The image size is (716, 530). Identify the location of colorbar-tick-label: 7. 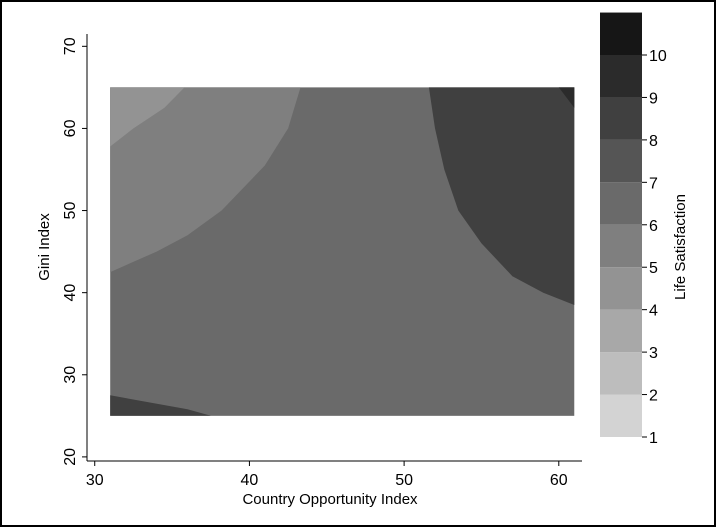
(653, 183).